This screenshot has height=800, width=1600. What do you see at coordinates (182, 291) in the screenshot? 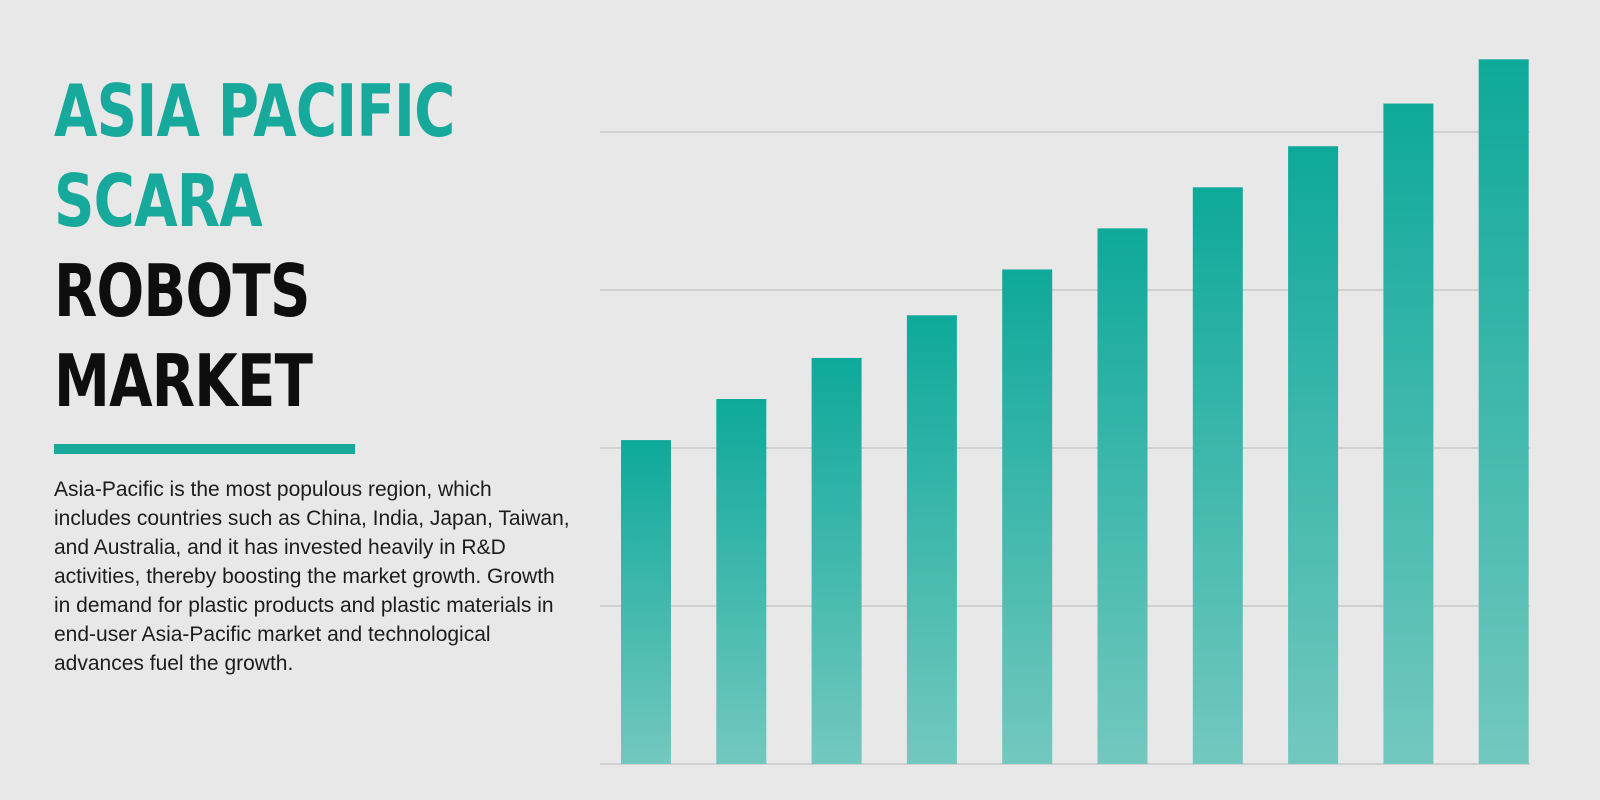
I see `title-line: ROBOTS` at bounding box center [182, 291].